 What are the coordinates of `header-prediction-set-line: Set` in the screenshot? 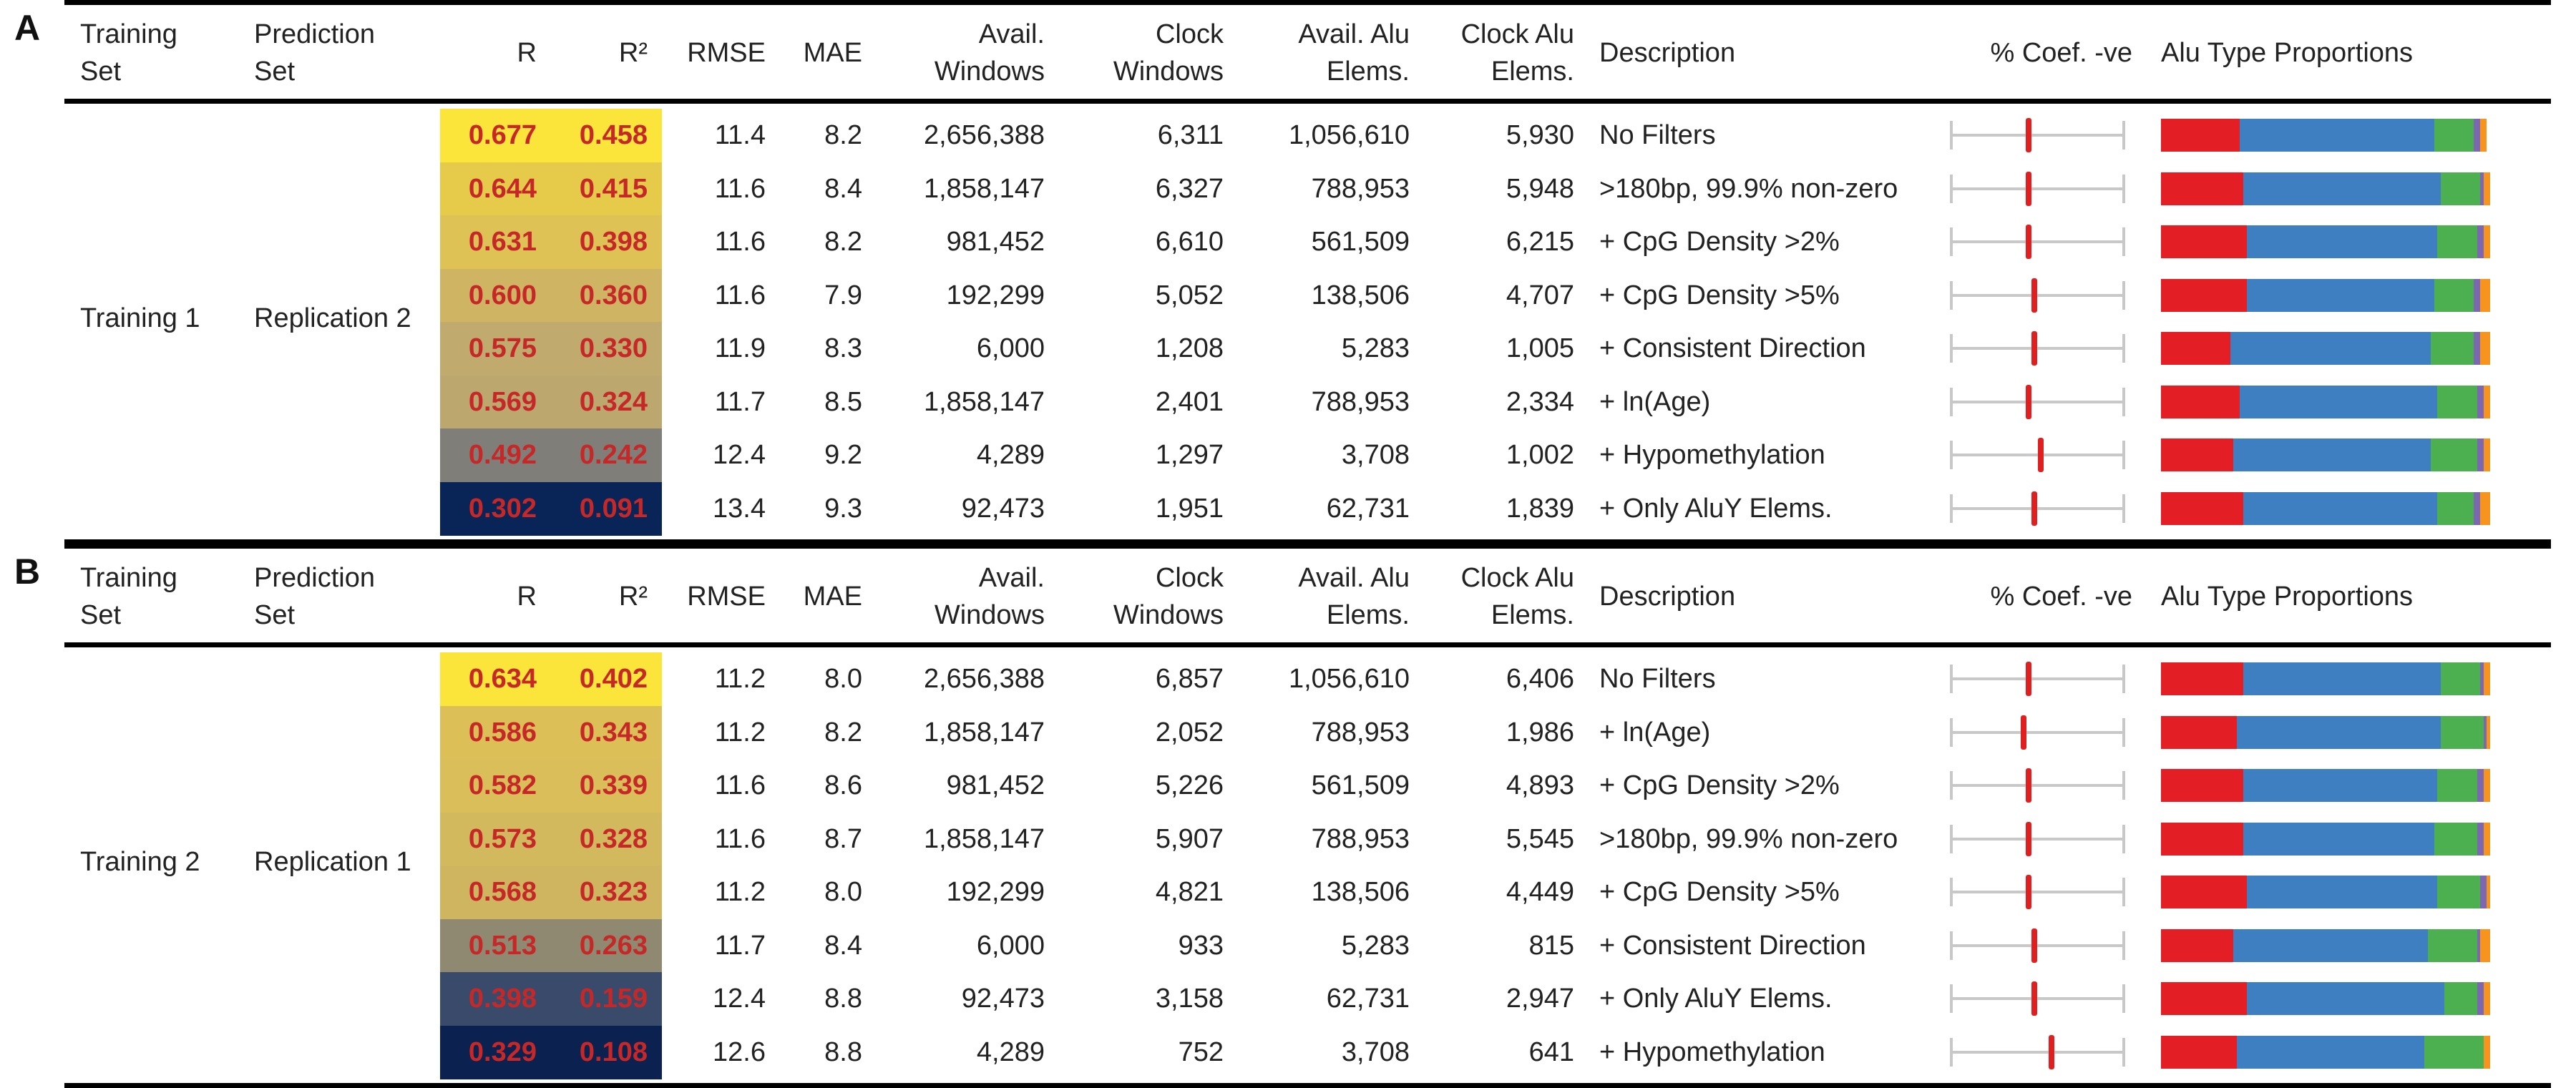 It's located at (275, 72).